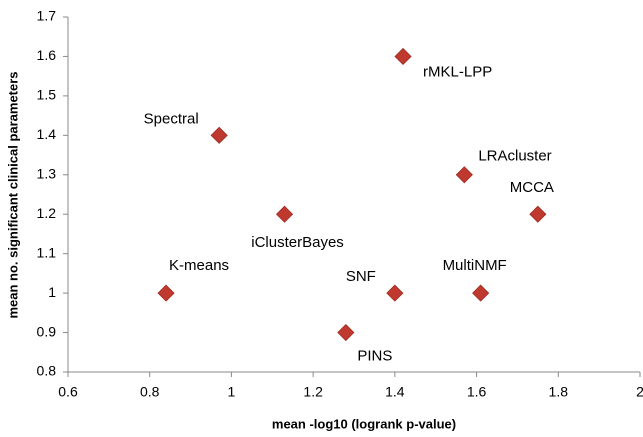 The height and width of the screenshot is (437, 643). Describe the element at coordinates (47, 213) in the screenshot. I see `y-tick-label: 1.2` at that location.